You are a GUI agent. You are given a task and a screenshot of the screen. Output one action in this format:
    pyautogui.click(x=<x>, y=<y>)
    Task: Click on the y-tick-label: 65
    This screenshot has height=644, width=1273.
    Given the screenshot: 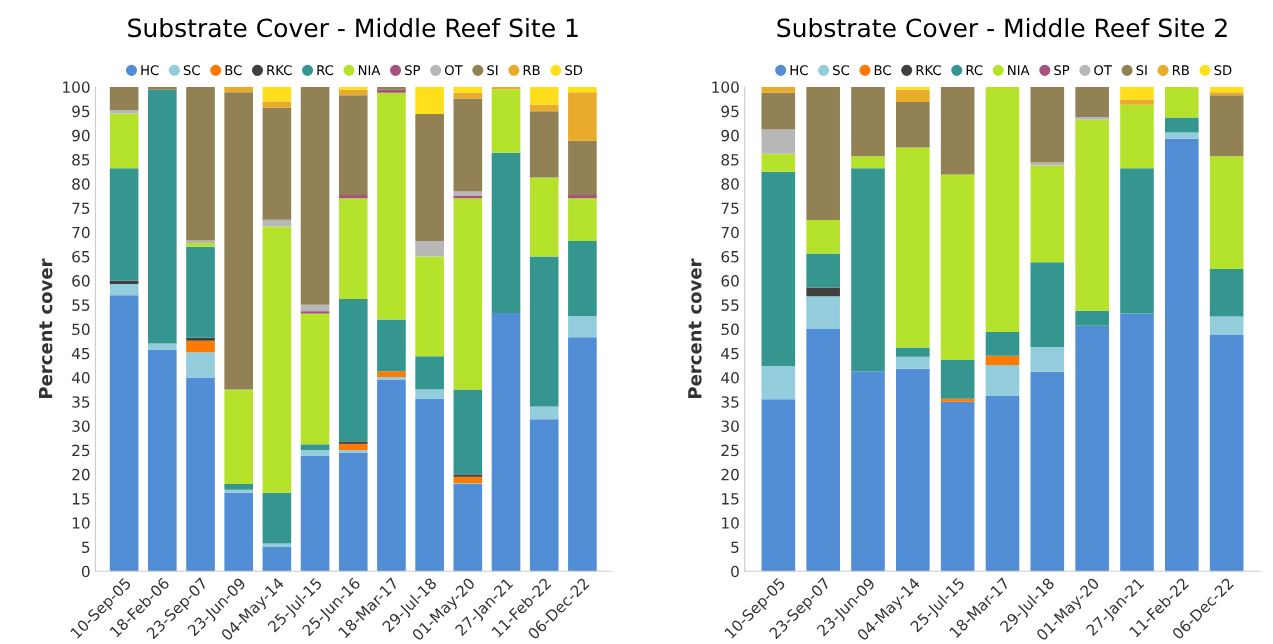 What is the action you would take?
    pyautogui.click(x=81, y=256)
    